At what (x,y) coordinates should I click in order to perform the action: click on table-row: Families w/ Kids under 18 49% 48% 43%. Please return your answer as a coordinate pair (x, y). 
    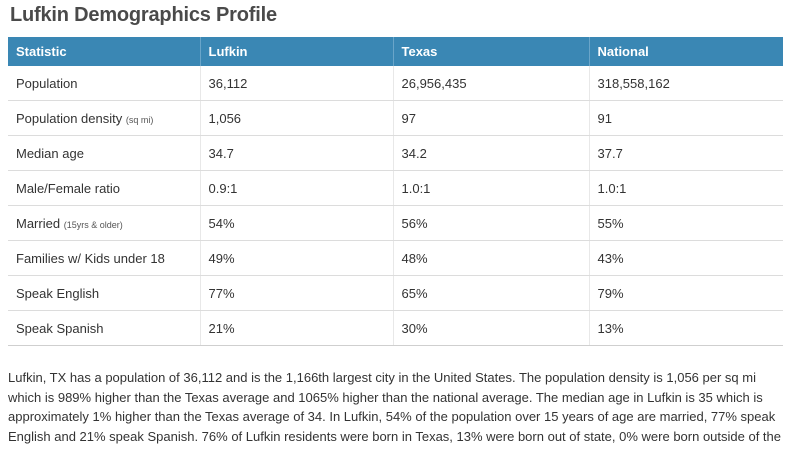
    Looking at the image, I should click on (395, 258).